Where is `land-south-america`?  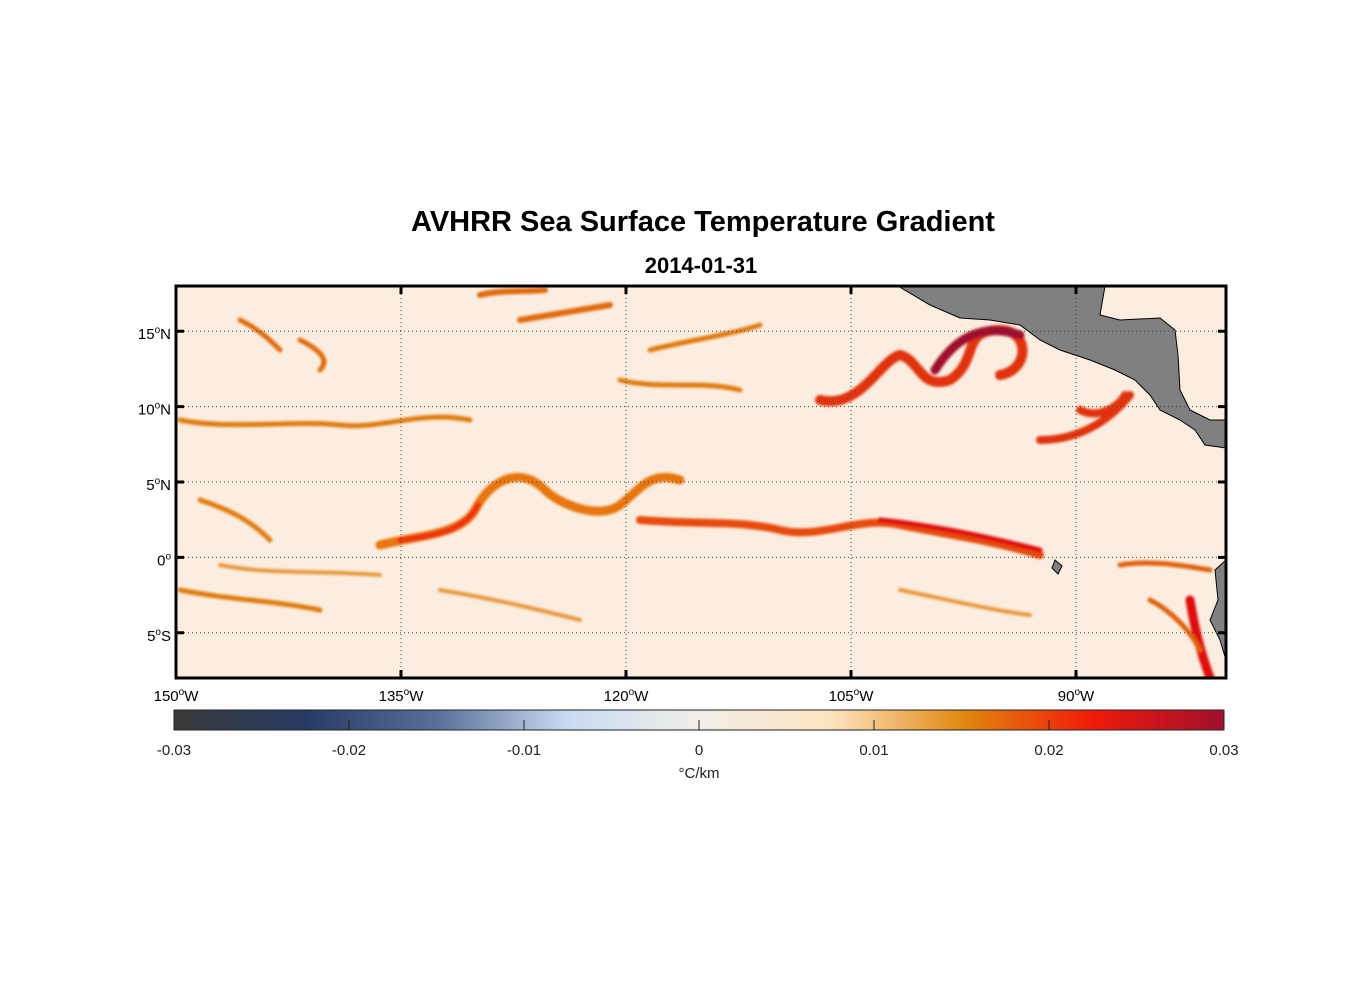
land-south-america is located at coordinates (1217, 610).